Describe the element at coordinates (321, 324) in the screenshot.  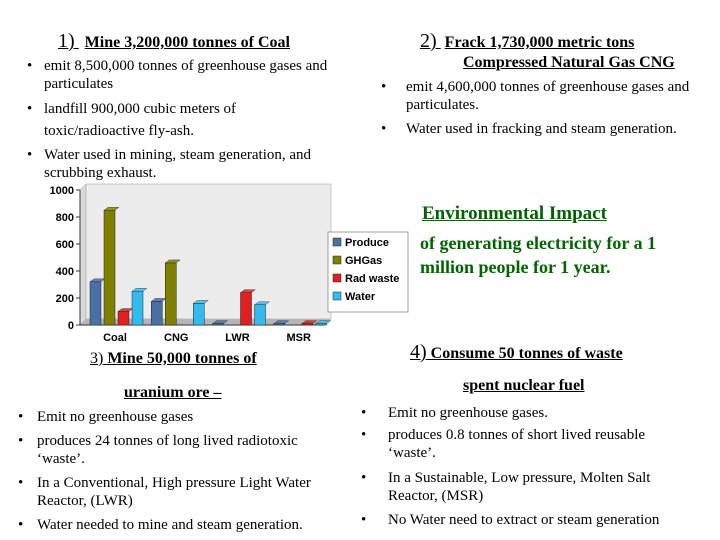
I see `bar-msr-water` at that location.